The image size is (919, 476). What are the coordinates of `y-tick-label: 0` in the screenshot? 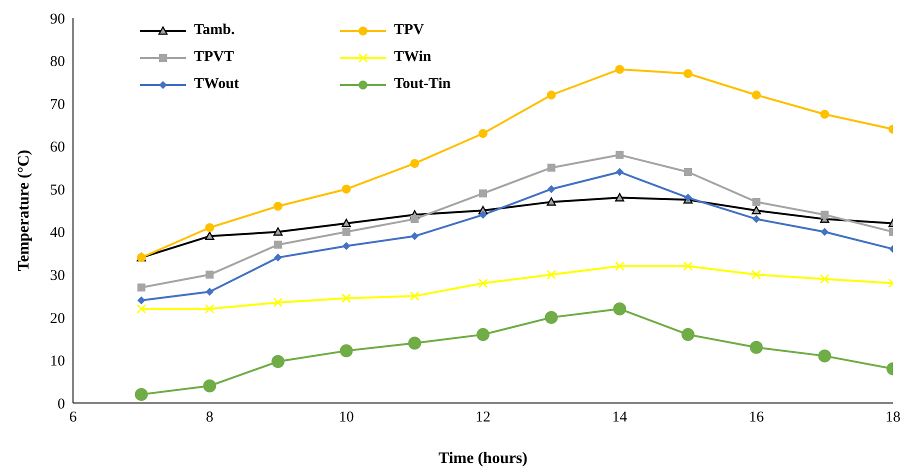 It's located at (61, 404).